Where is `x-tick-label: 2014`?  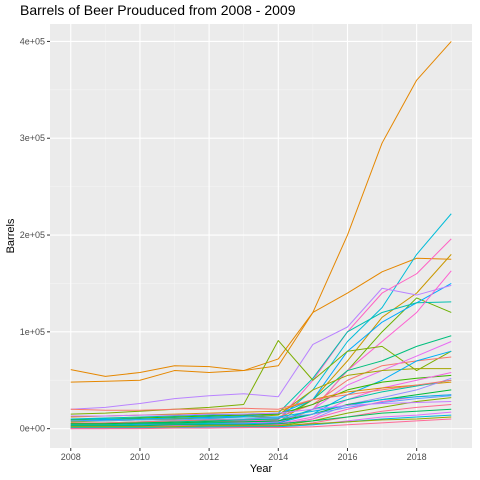 x-tick-label: 2014 is located at coordinates (278, 457).